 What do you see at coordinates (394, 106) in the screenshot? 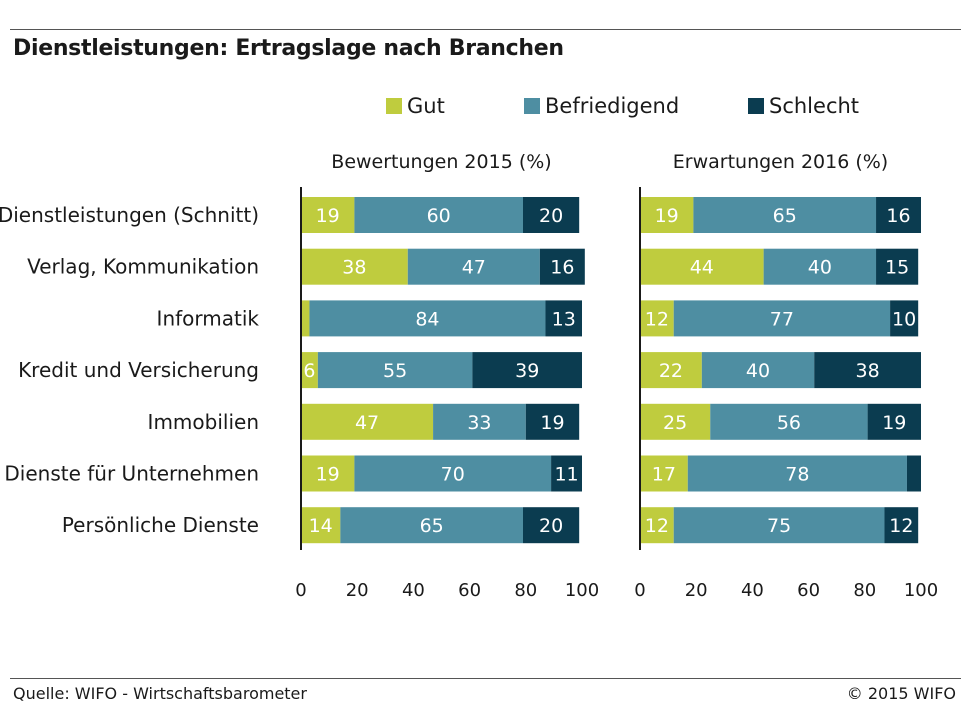
I see `legend-swatch-gut` at bounding box center [394, 106].